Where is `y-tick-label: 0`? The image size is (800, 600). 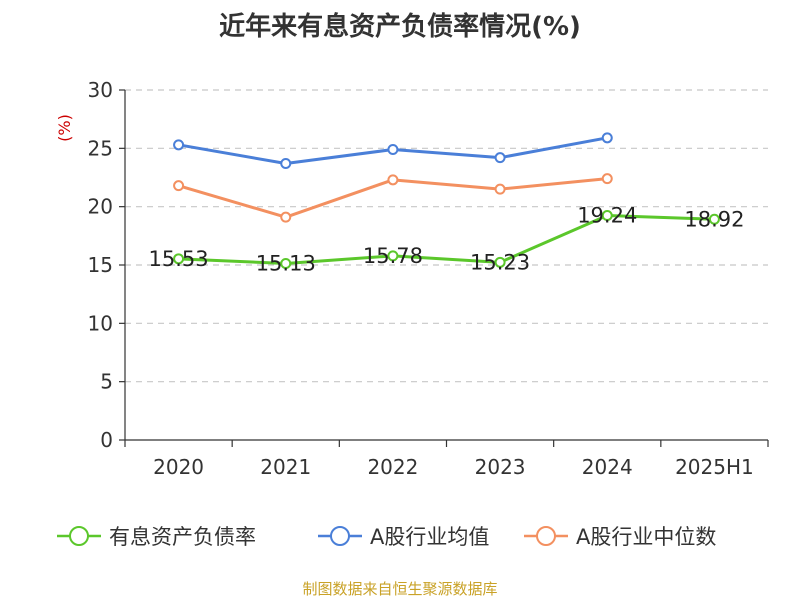
y-tick-label: 0 is located at coordinates (106, 440).